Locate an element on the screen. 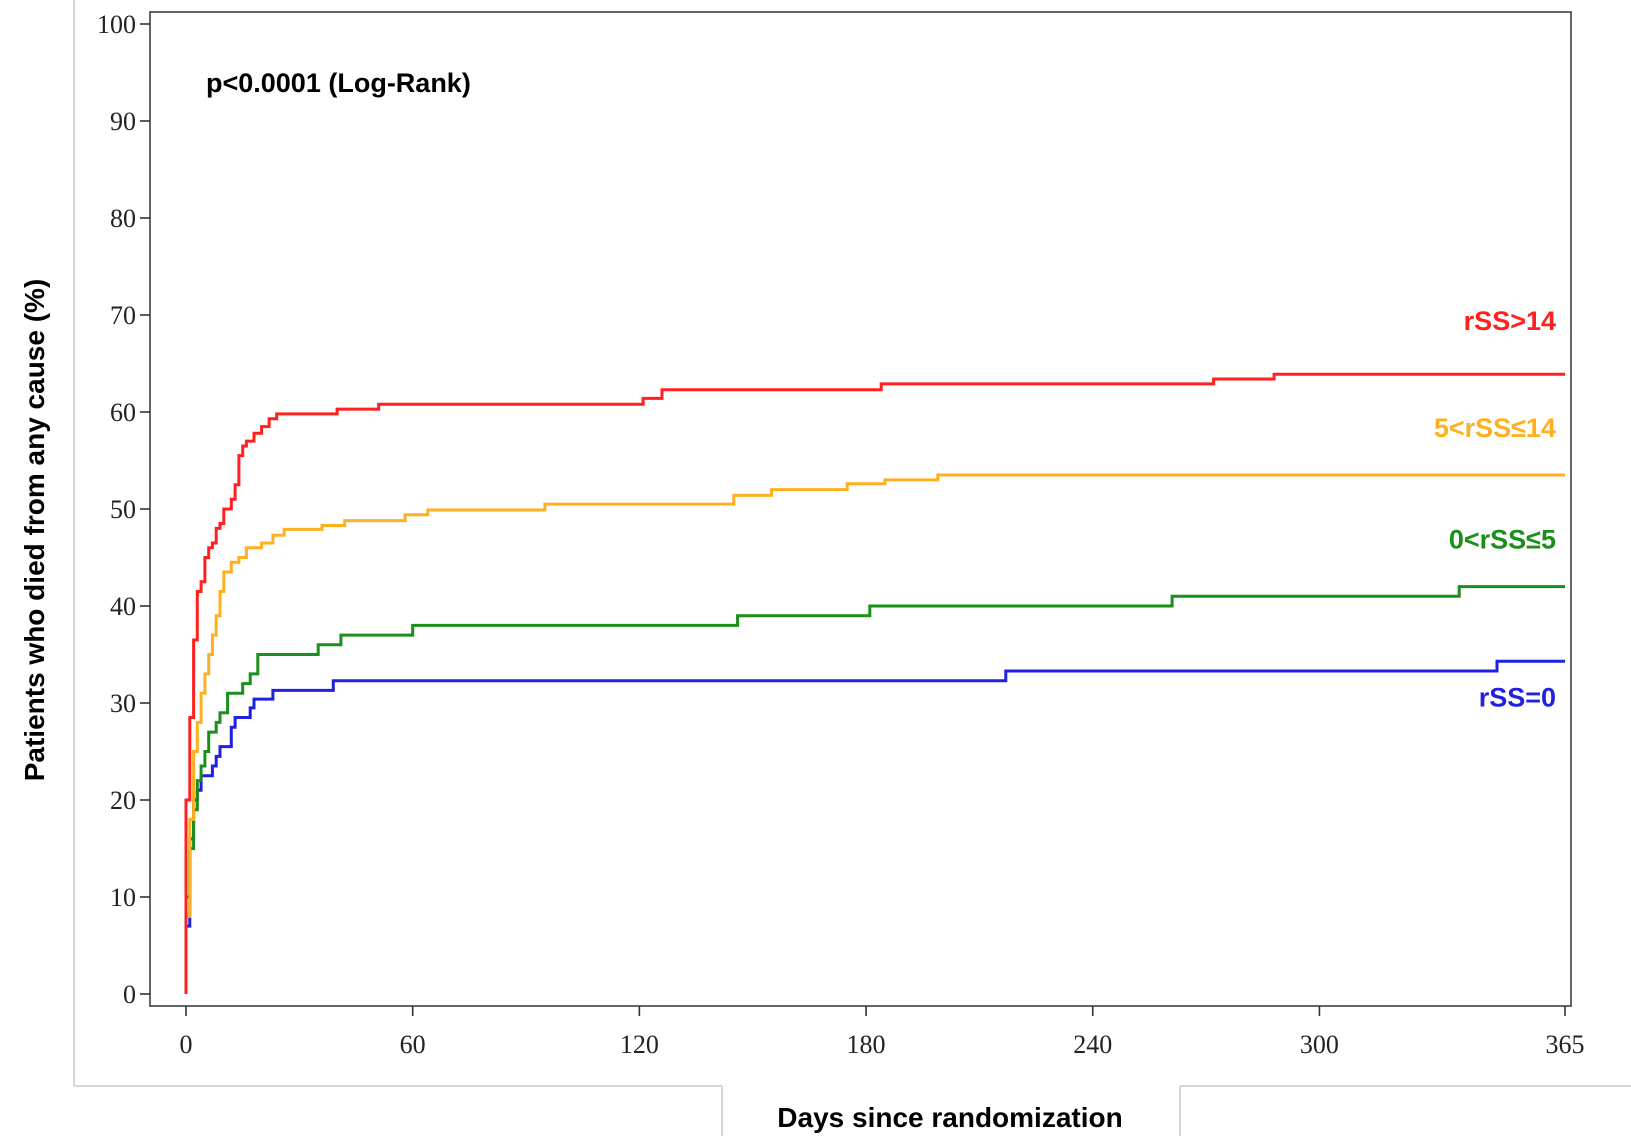 The height and width of the screenshot is (1136, 1631). series-label: 0<rSS≤5 is located at coordinates (1502, 540).